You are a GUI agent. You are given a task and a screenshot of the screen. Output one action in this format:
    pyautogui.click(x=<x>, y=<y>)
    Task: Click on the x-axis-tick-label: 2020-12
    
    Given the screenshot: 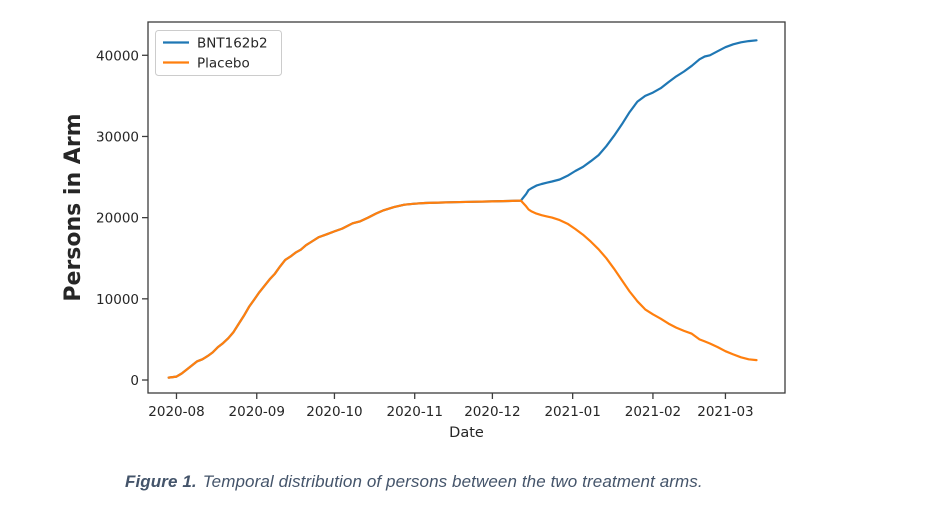 What is the action you would take?
    pyautogui.click(x=492, y=412)
    